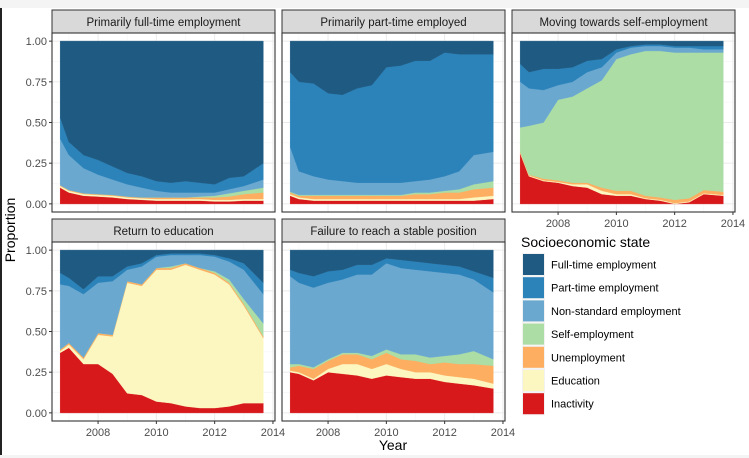  Describe the element at coordinates (393, 23) in the screenshot. I see `facet-title: Primarily part-time employed` at that location.